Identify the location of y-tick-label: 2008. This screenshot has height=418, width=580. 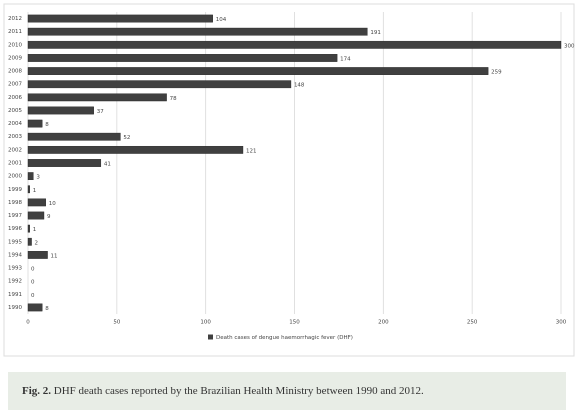
(15, 72).